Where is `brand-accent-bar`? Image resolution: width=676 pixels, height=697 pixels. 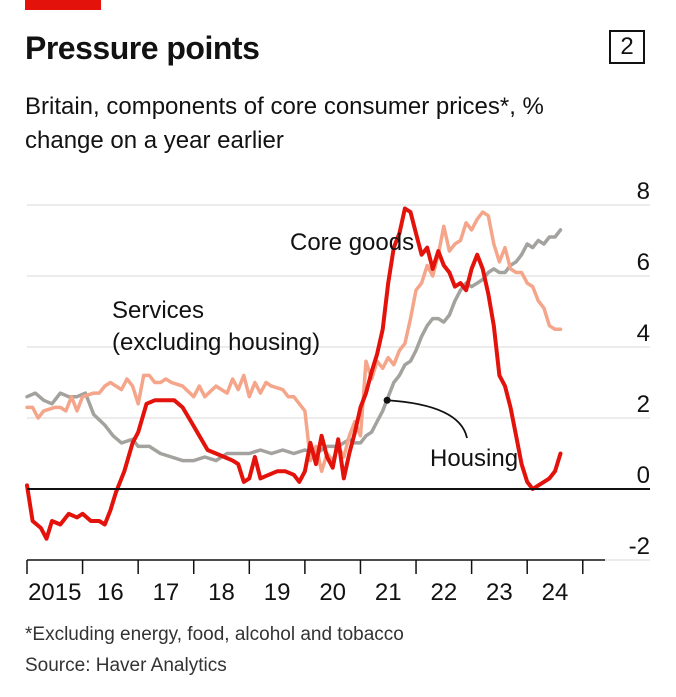
brand-accent-bar is located at coordinates (63, 5).